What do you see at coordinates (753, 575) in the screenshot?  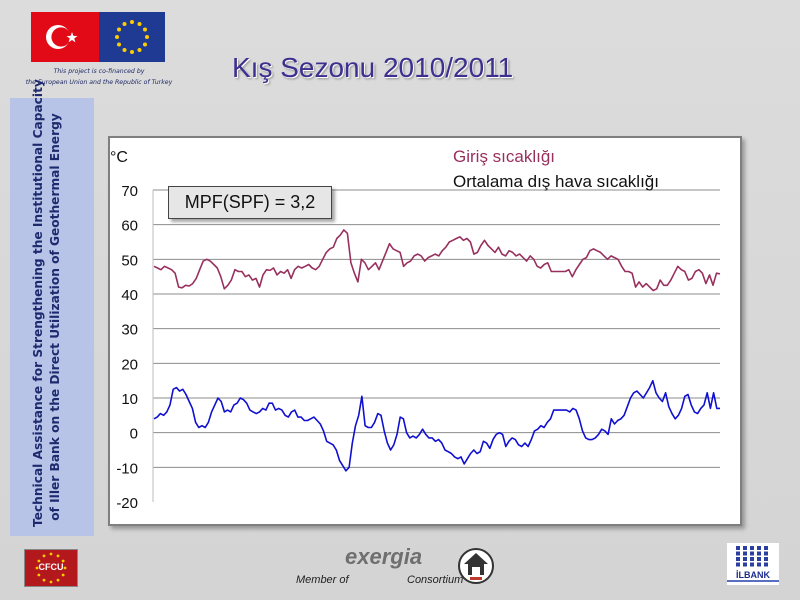 I see `ilbank-logo-text: İLBANK` at bounding box center [753, 575].